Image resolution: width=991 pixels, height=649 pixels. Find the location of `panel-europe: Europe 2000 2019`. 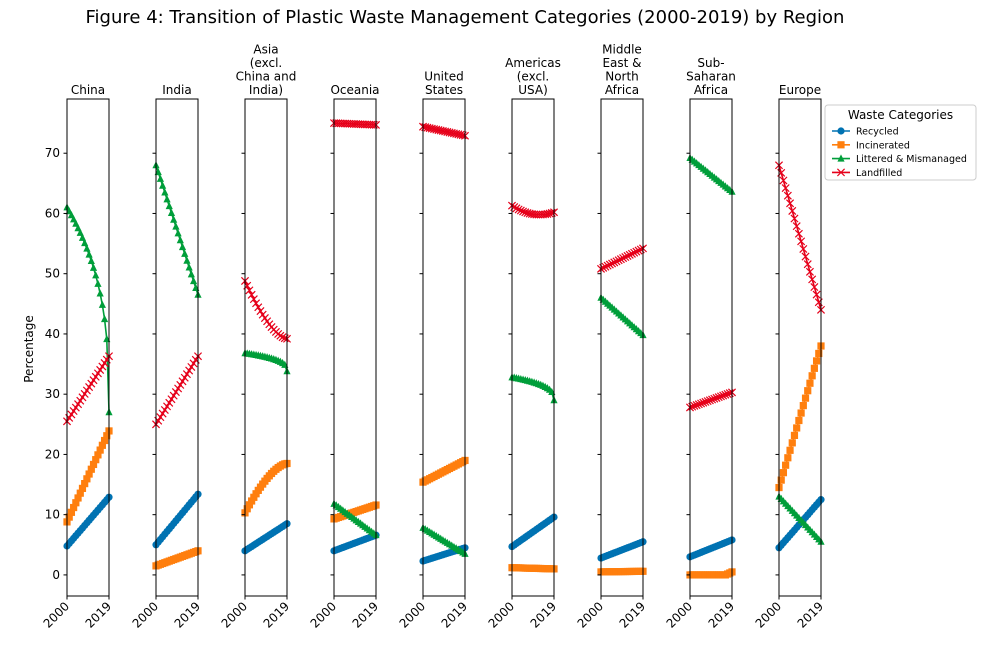

panel-europe: Europe 2000 2019 is located at coordinates (789, 357).